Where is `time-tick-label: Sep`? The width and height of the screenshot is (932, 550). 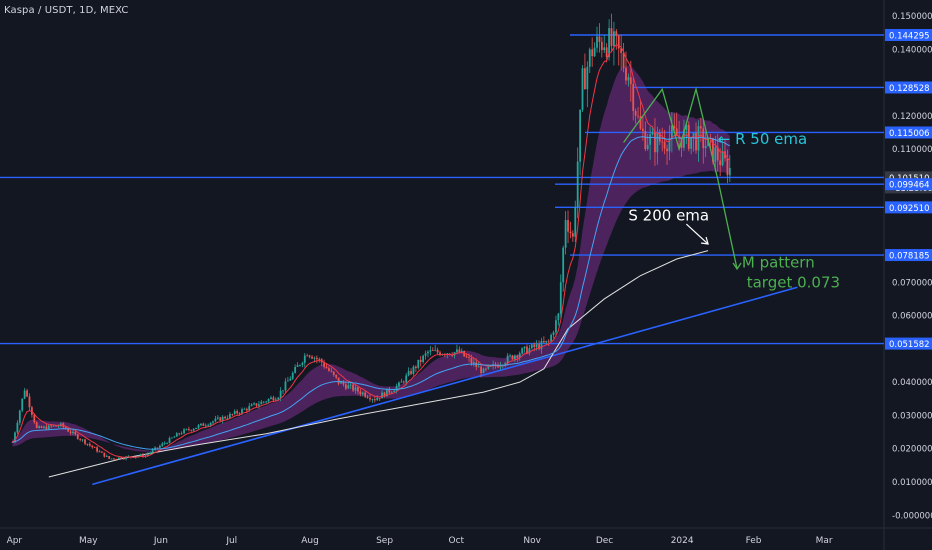
time-tick-label: Sep is located at coordinates (384, 541).